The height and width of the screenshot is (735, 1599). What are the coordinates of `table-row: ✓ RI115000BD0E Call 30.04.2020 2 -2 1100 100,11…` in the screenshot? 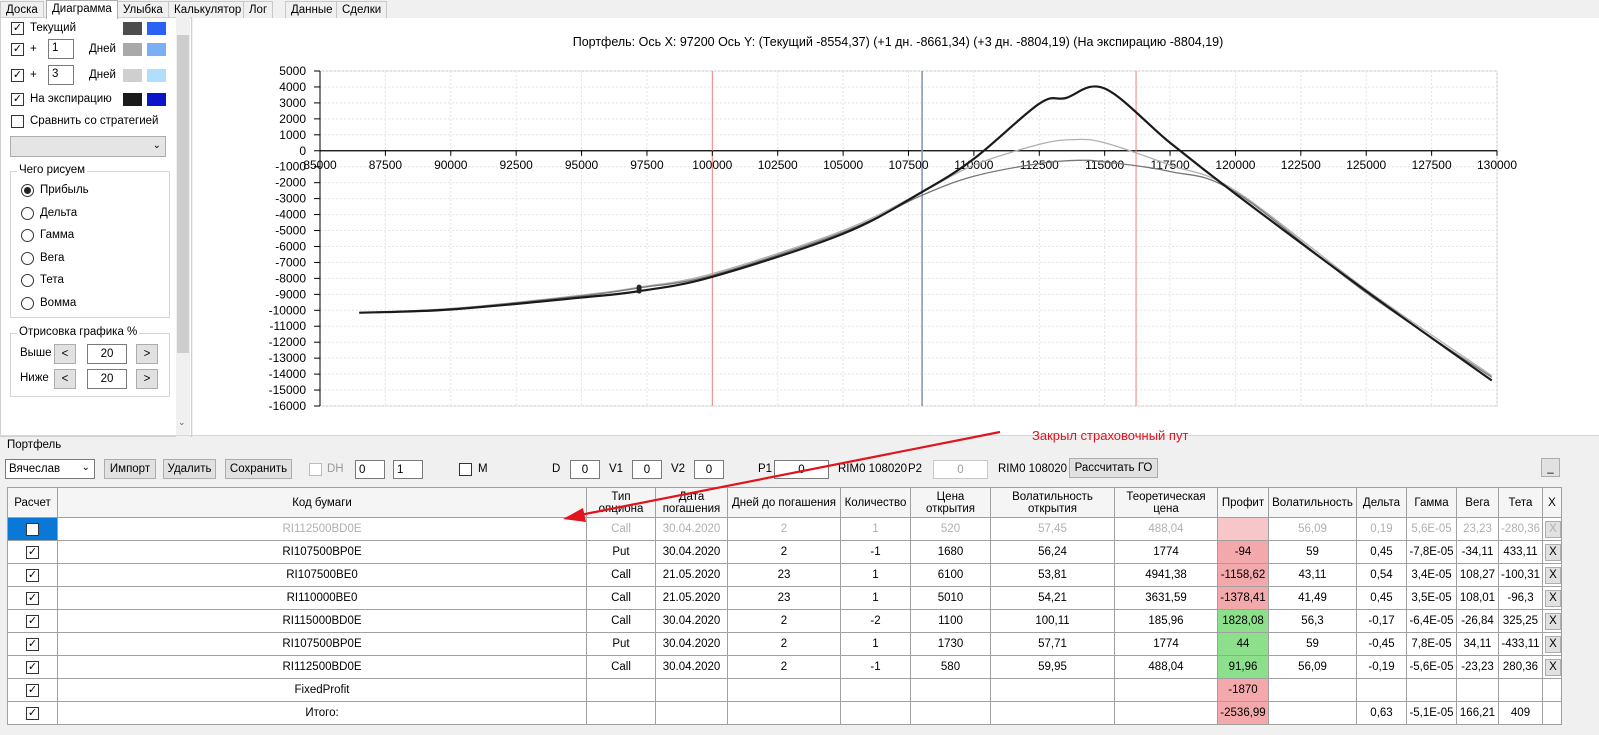 It's located at (784, 621).